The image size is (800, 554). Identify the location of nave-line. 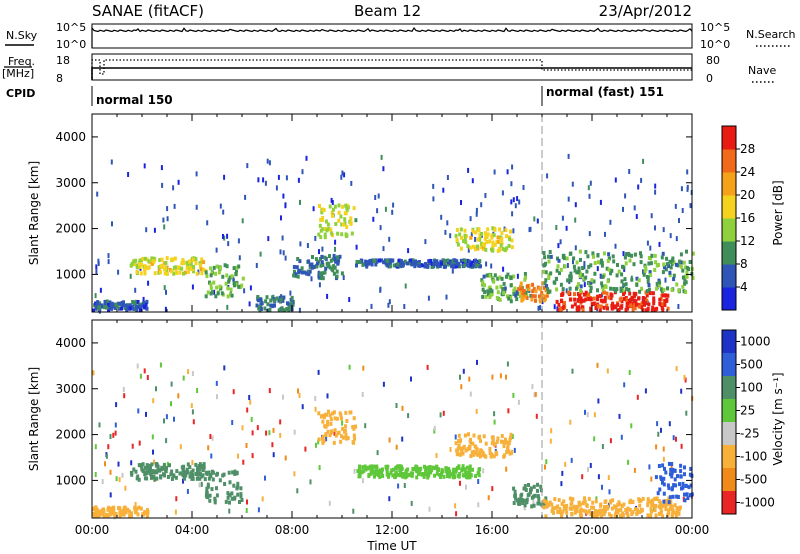
(391, 68).